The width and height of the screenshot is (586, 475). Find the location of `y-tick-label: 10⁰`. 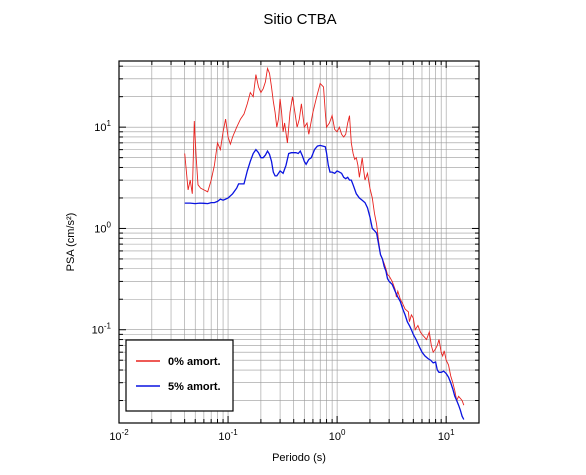

y-tick-label: 10⁰ is located at coordinates (102, 227).